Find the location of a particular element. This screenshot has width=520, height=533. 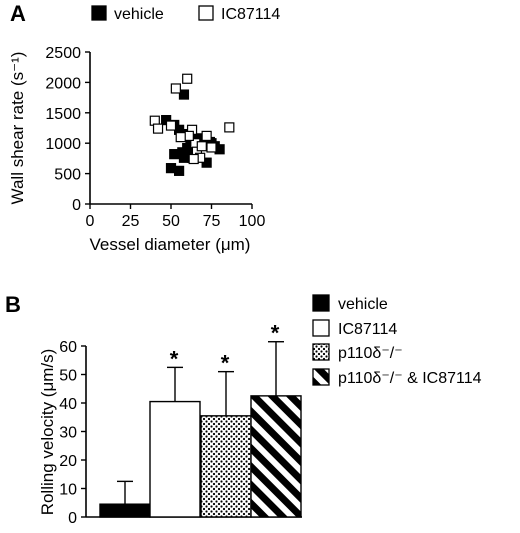

bar-y-tick-label: 60 is located at coordinates (68, 347).